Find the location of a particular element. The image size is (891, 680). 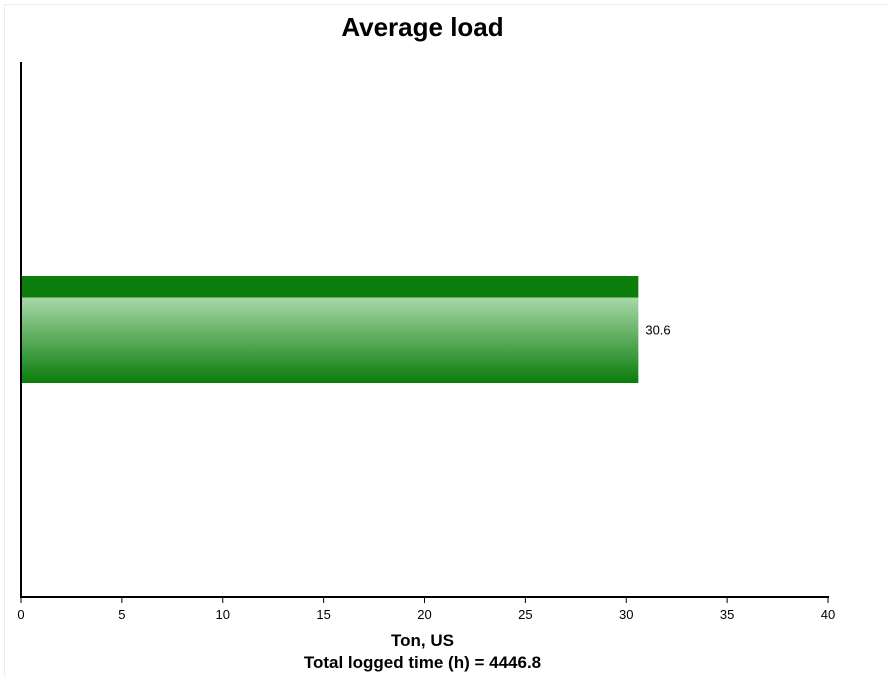

x-tick-label: 25 is located at coordinates (525, 614).